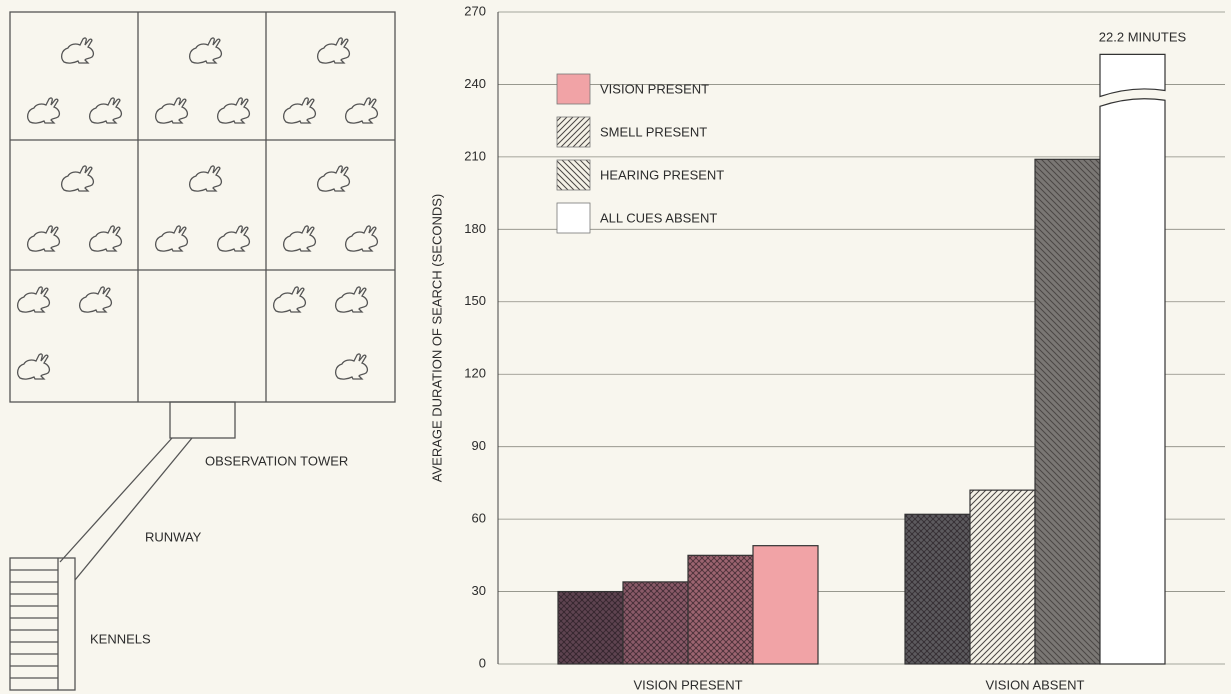 The image size is (1231, 694). What do you see at coordinates (202, 420) in the screenshot?
I see `observation-tower` at bounding box center [202, 420].